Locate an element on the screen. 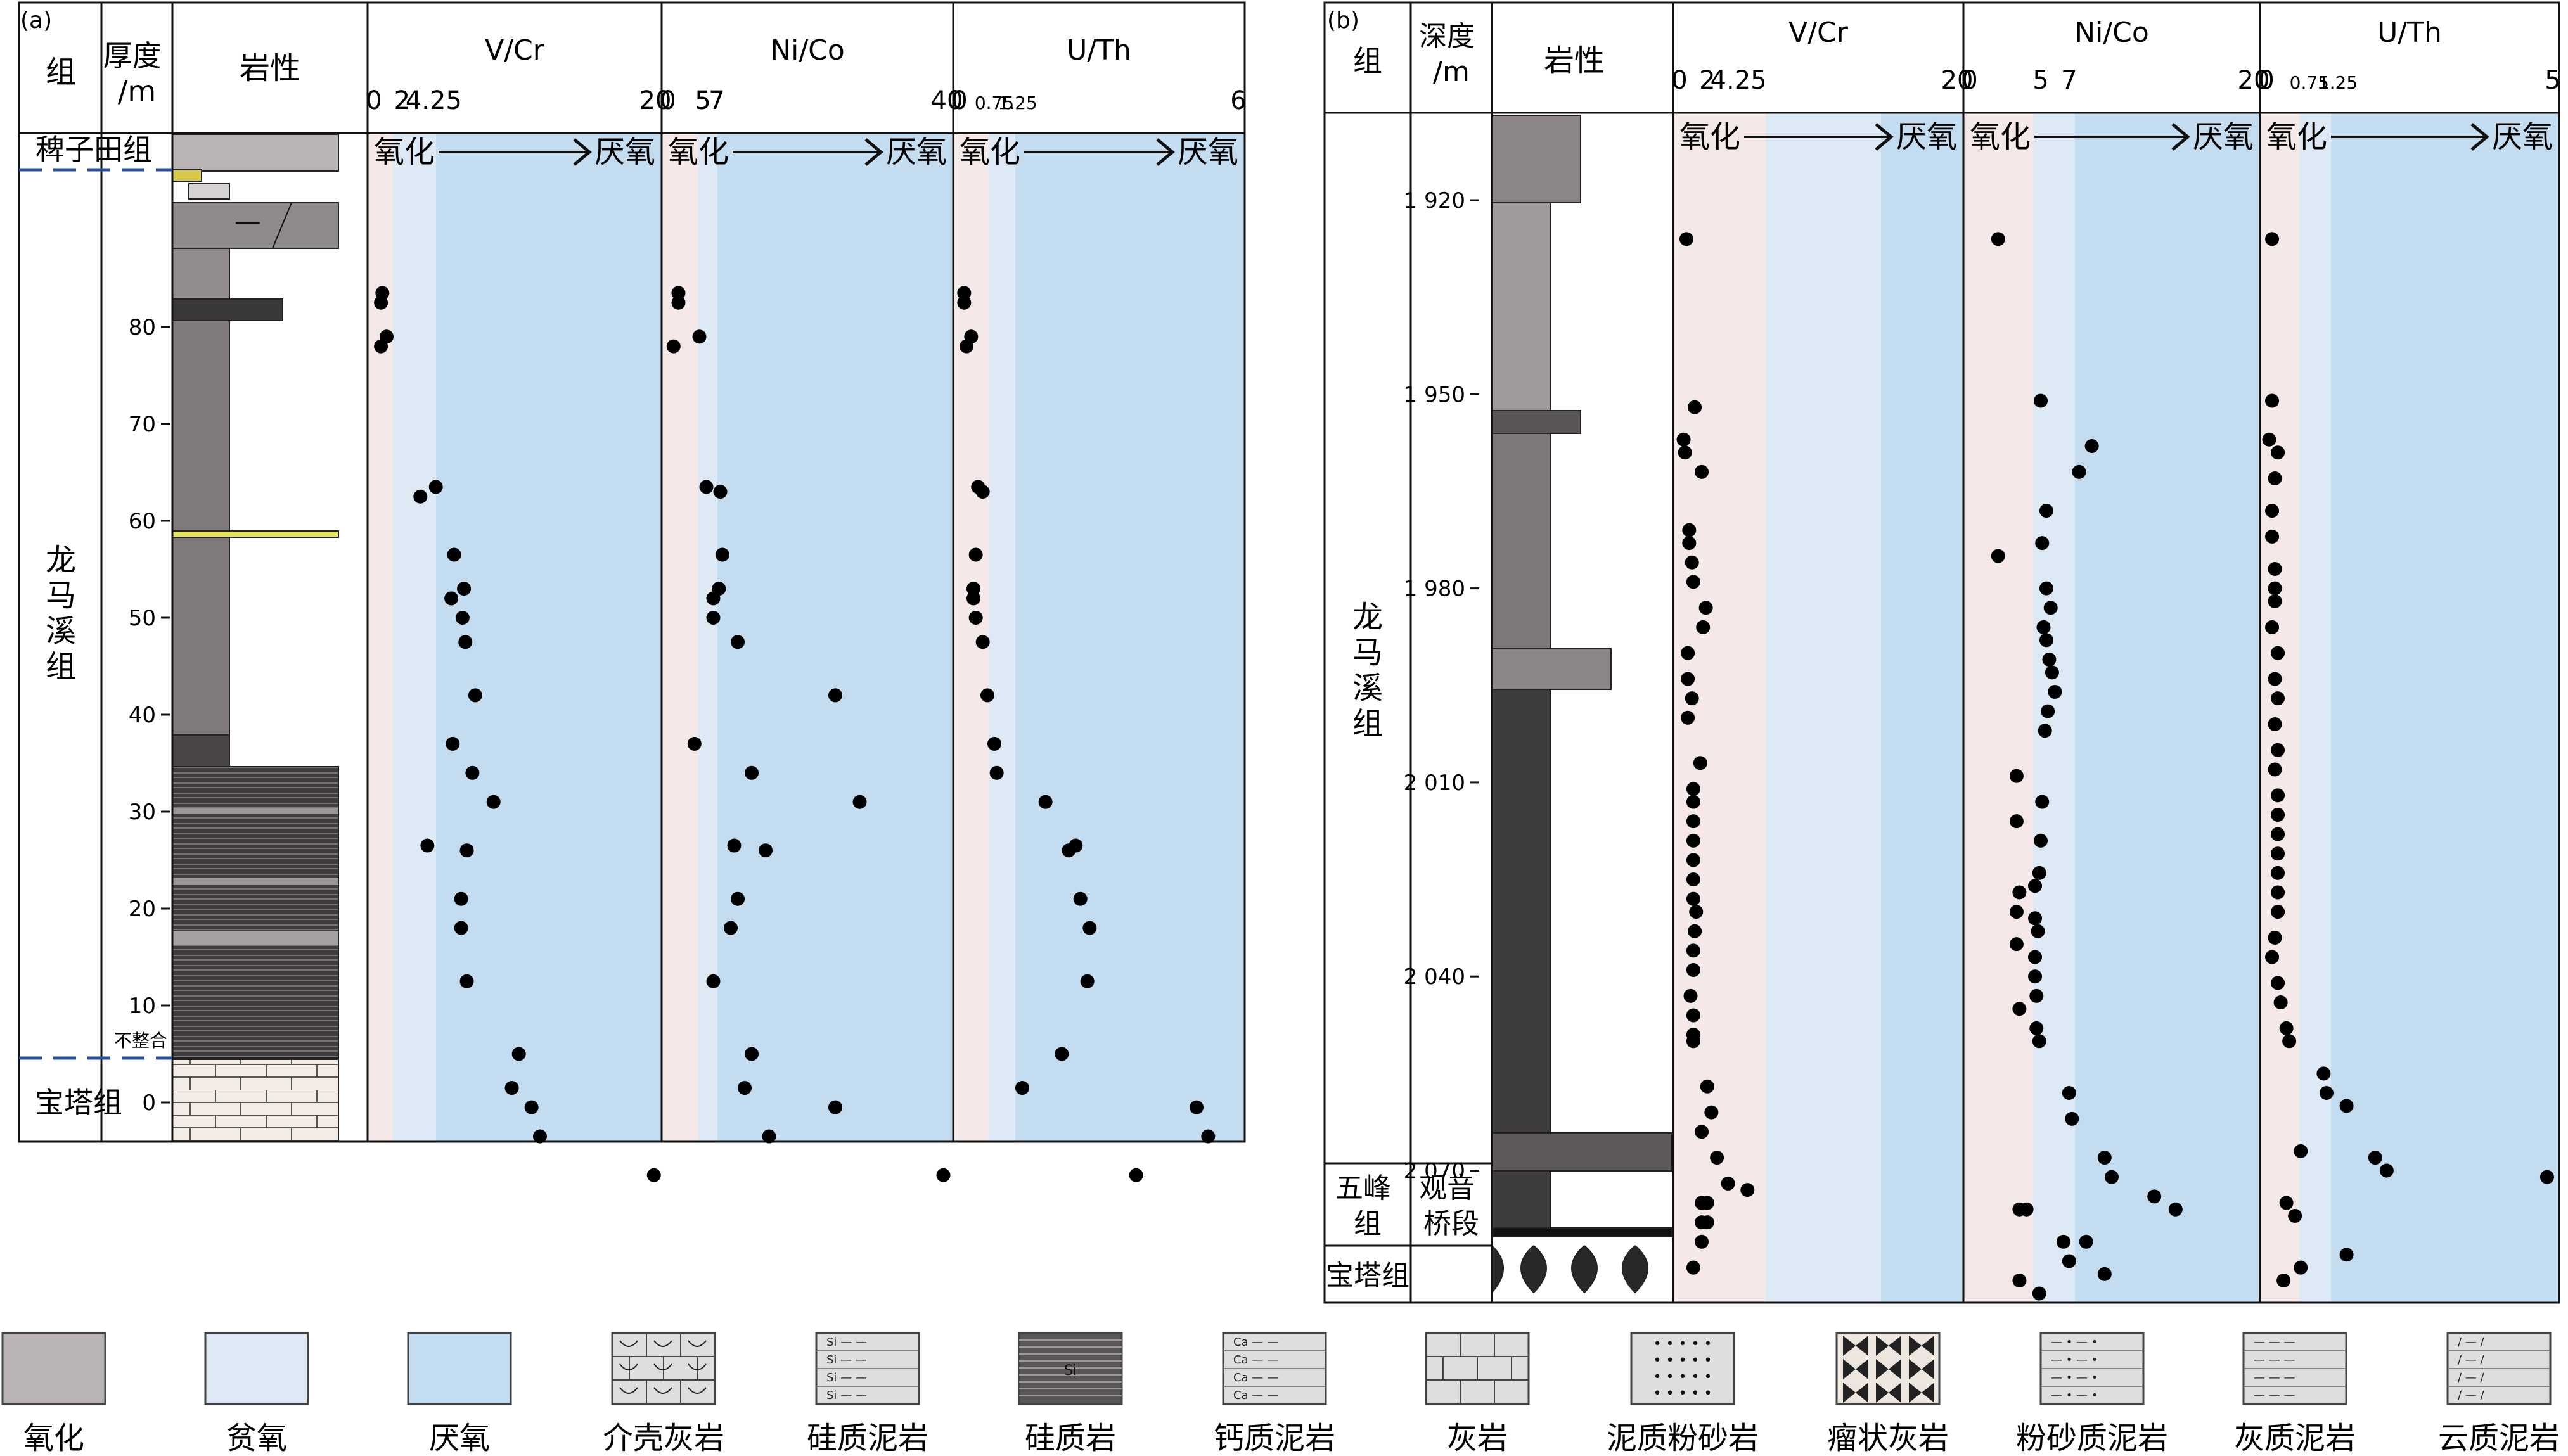  x-tick-label: 5 is located at coordinates (702, 100).